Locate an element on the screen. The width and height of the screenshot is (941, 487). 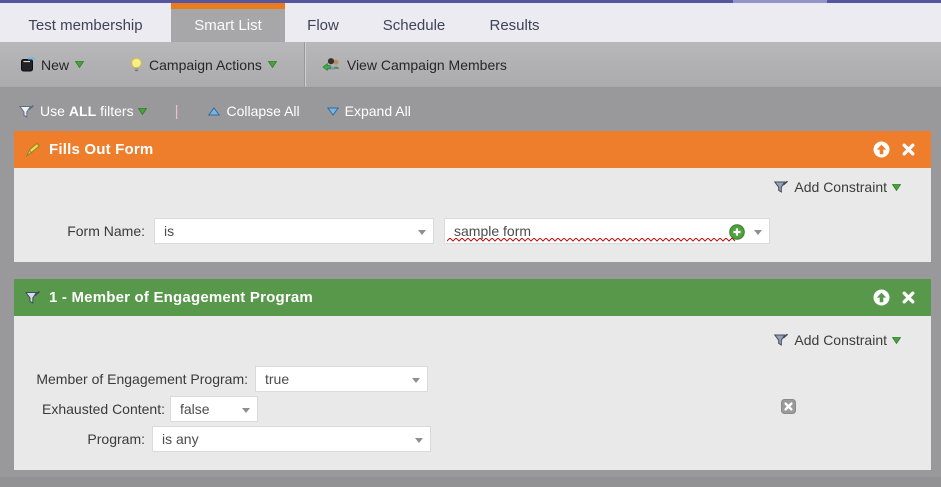
notebook-icon is located at coordinates (27, 65).